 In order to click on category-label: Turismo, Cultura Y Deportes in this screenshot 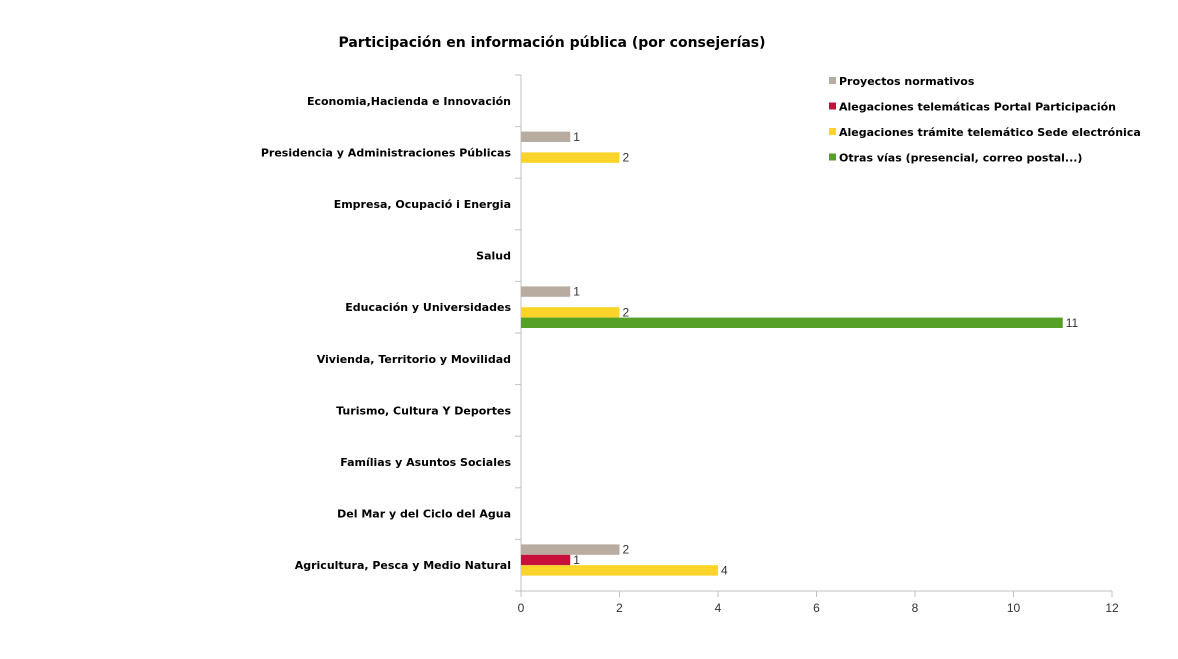, I will do `click(423, 410)`.